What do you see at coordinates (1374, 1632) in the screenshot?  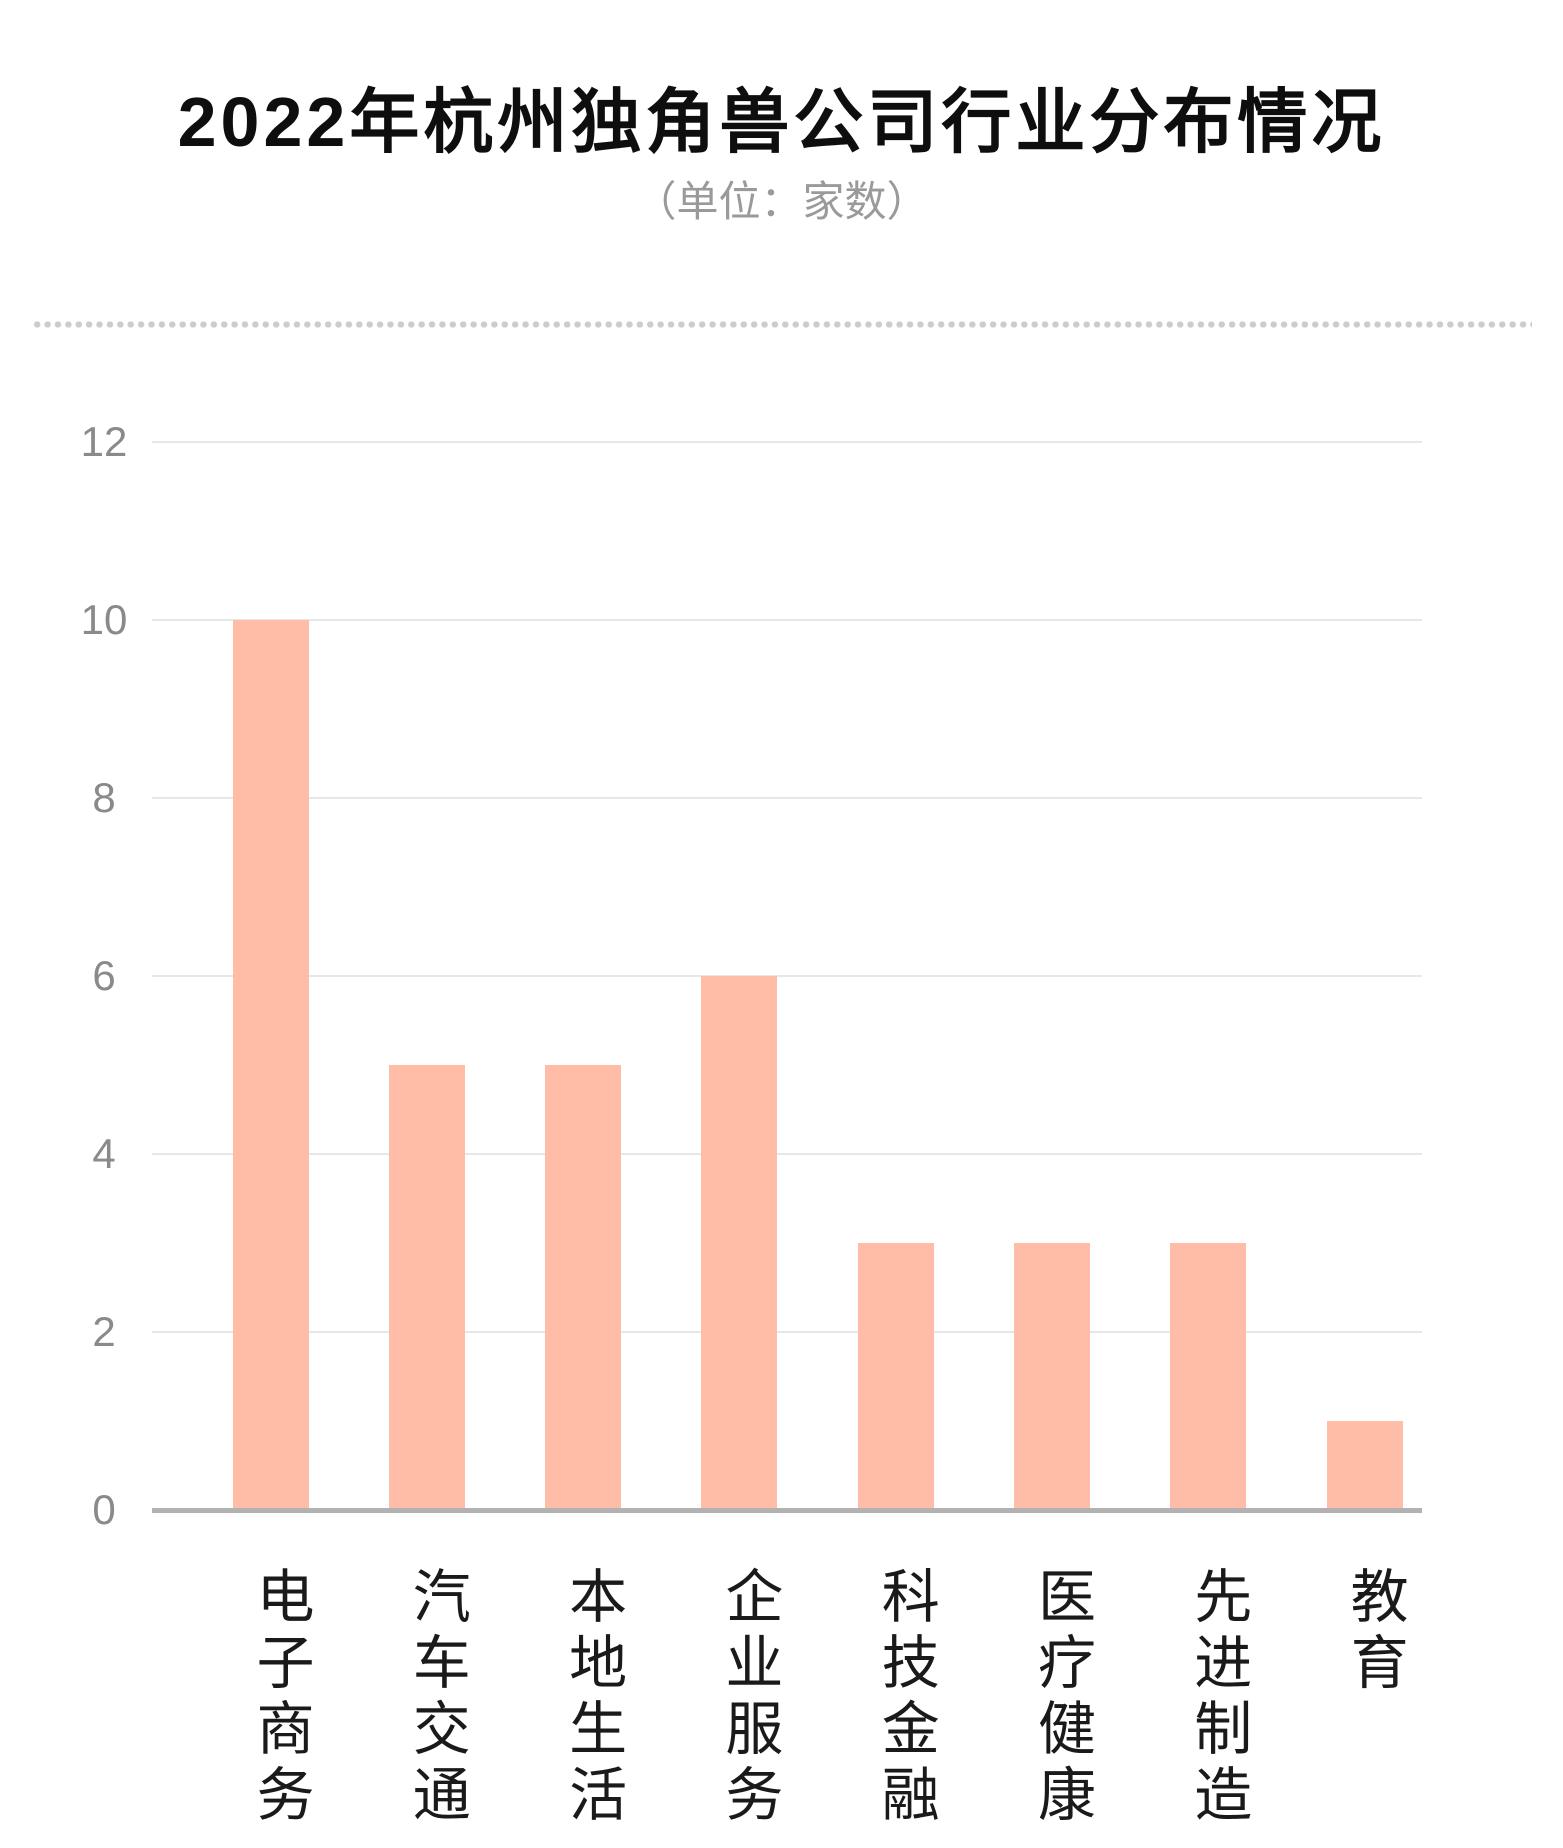 I see `x-axis-label: 教育` at bounding box center [1374, 1632].